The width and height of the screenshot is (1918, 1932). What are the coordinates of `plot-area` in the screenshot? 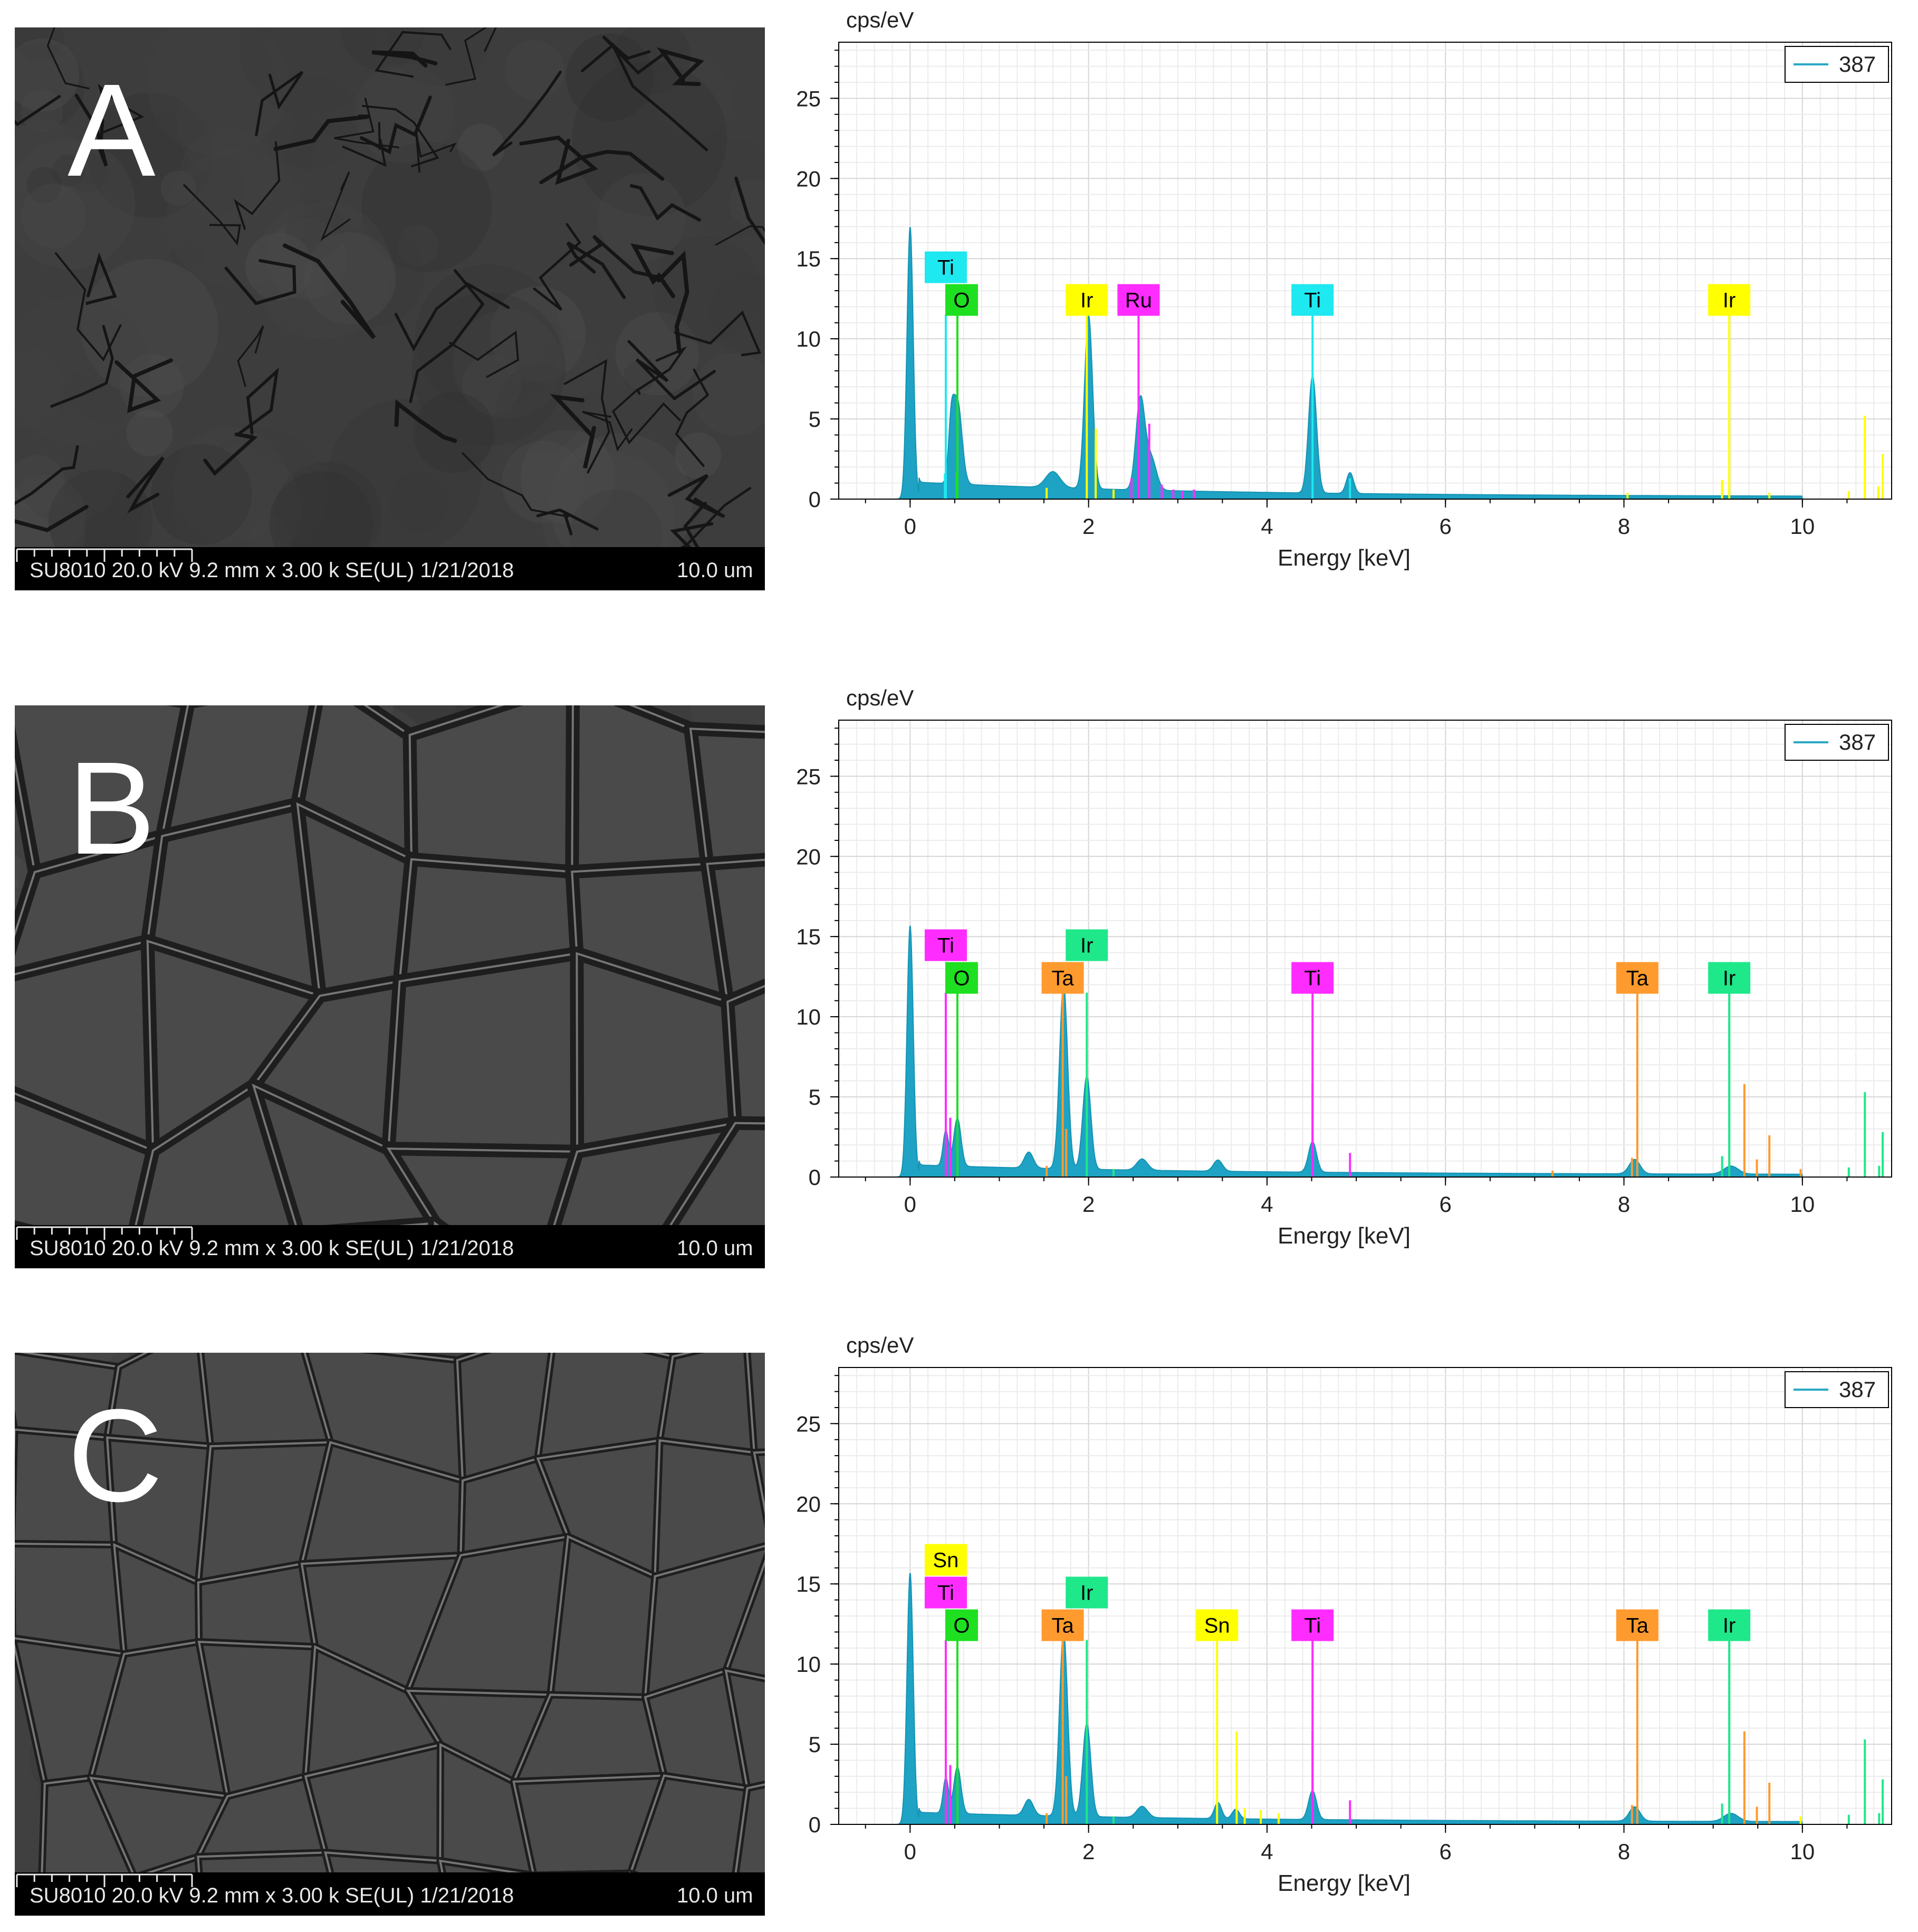 It's located at (1365, 1596).